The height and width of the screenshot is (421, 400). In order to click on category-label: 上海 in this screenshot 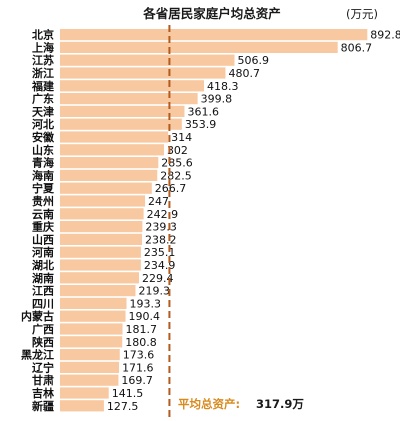, I will do `click(43, 47)`.